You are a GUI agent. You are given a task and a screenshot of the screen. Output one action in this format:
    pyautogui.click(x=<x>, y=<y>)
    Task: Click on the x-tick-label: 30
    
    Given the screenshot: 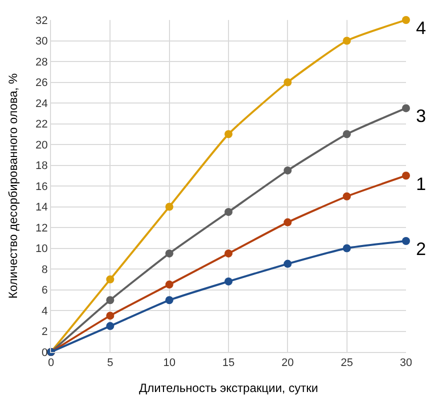 What is the action you would take?
    pyautogui.click(x=406, y=363)
    